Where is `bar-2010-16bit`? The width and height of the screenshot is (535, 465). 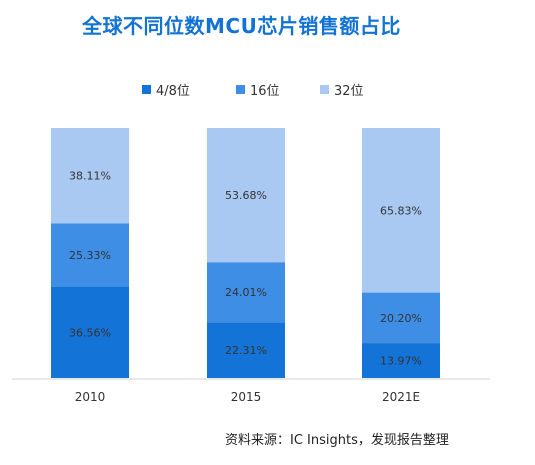
bar-2010-16bit is located at coordinates (90, 255).